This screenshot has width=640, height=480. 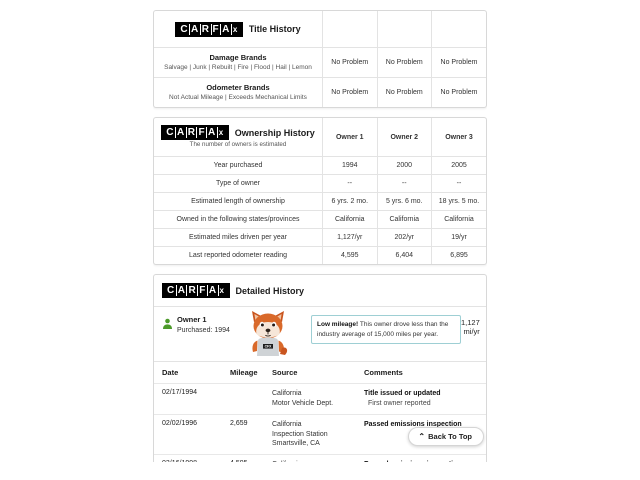 I want to click on record-date: 02/02/1996, so click(x=188, y=434).